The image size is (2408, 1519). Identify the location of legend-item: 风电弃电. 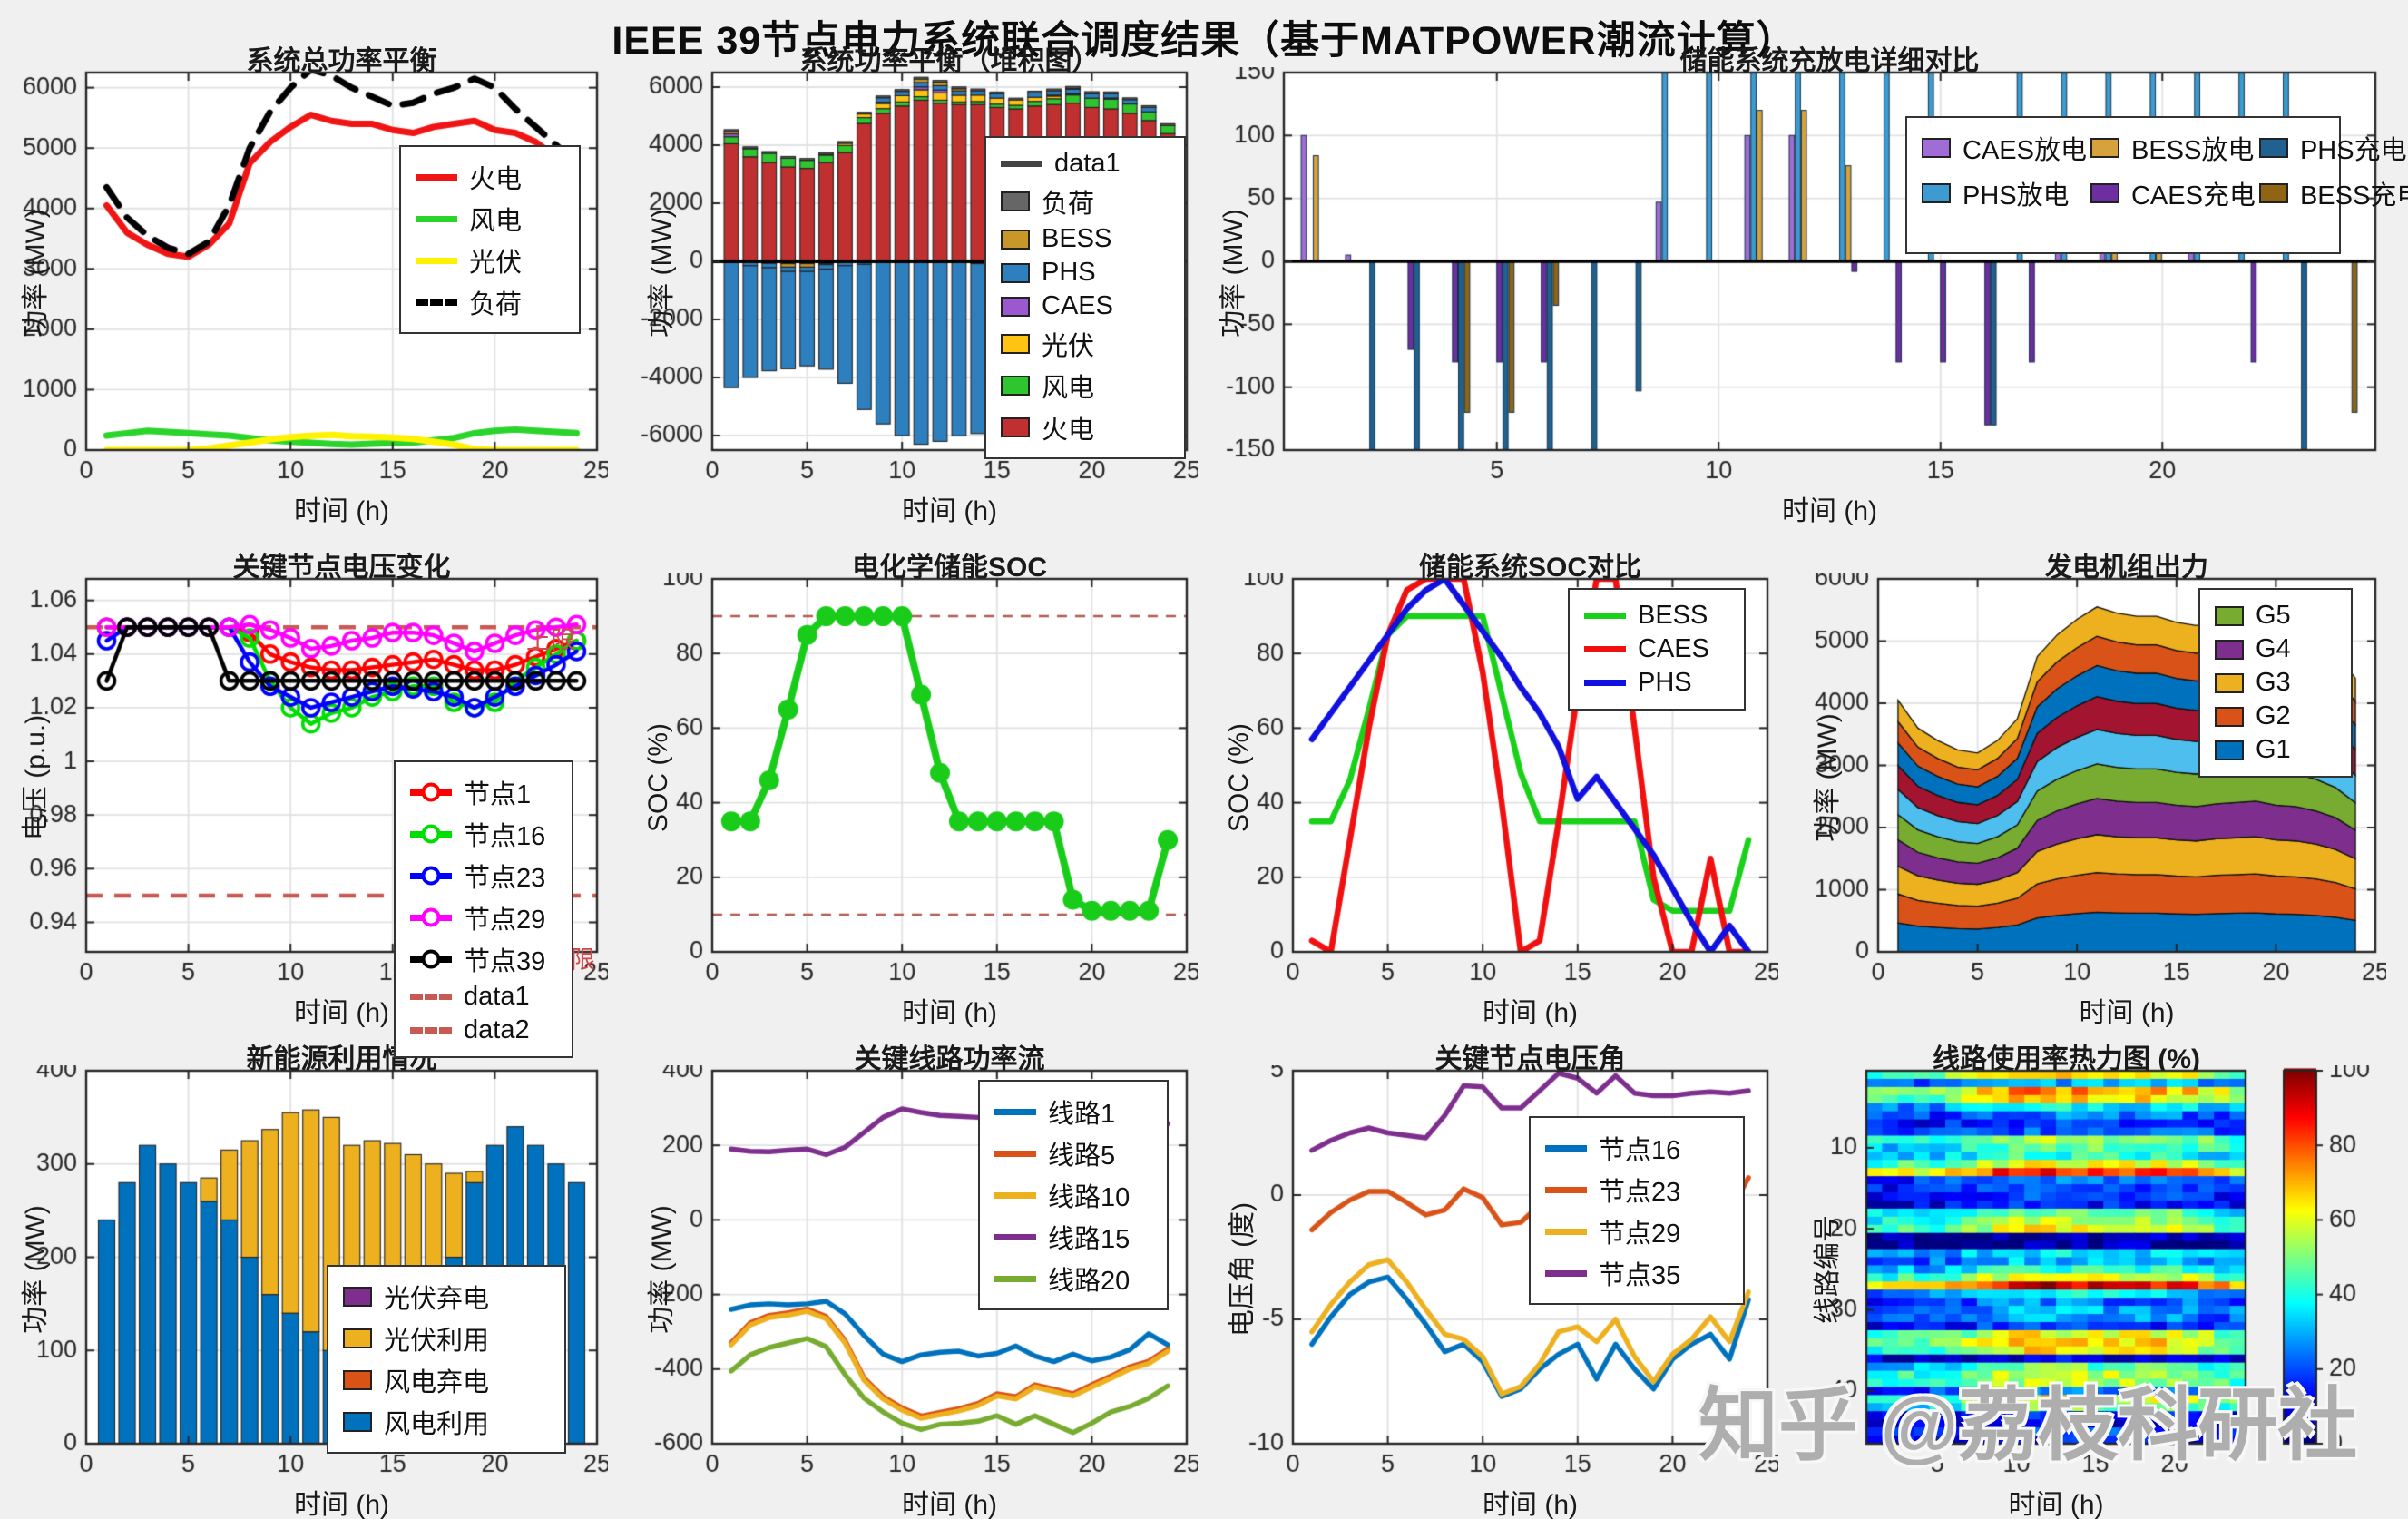
(447, 1380).